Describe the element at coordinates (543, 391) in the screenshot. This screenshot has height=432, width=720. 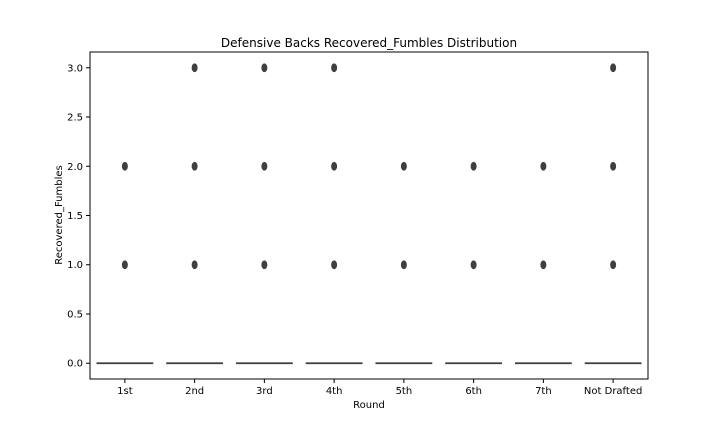
I see `x-tick-label: 7th` at that location.